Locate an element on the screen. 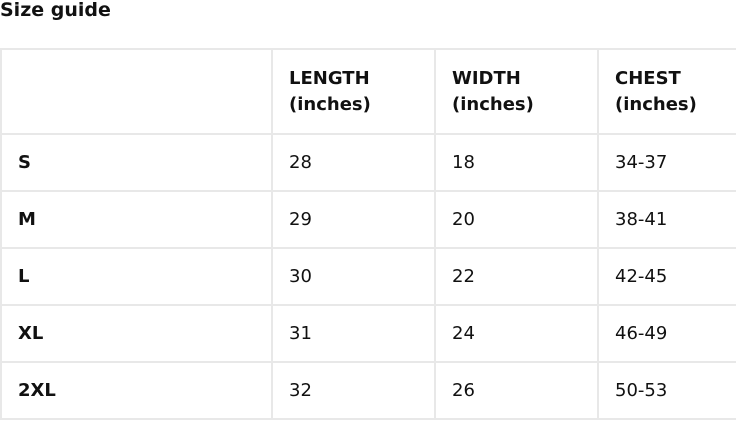  cell-length: 32 is located at coordinates (353, 390).